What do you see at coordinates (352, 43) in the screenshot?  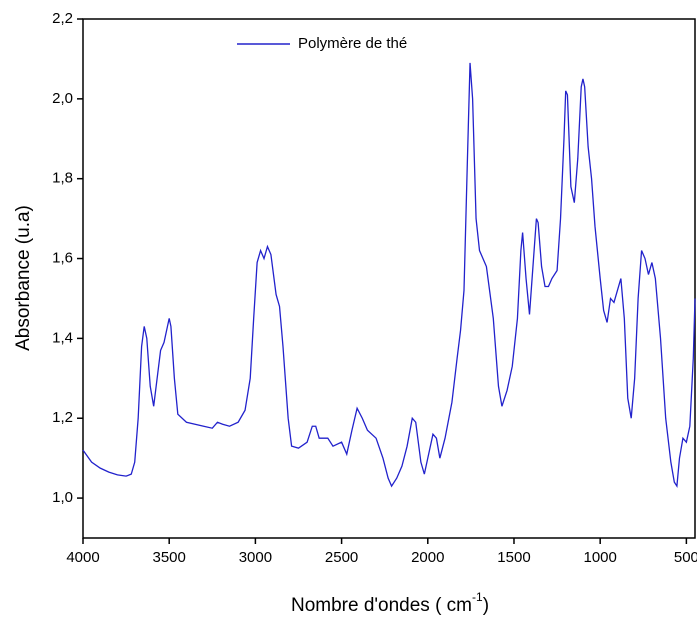 I see `legend-label: Polymère de thé` at bounding box center [352, 43].